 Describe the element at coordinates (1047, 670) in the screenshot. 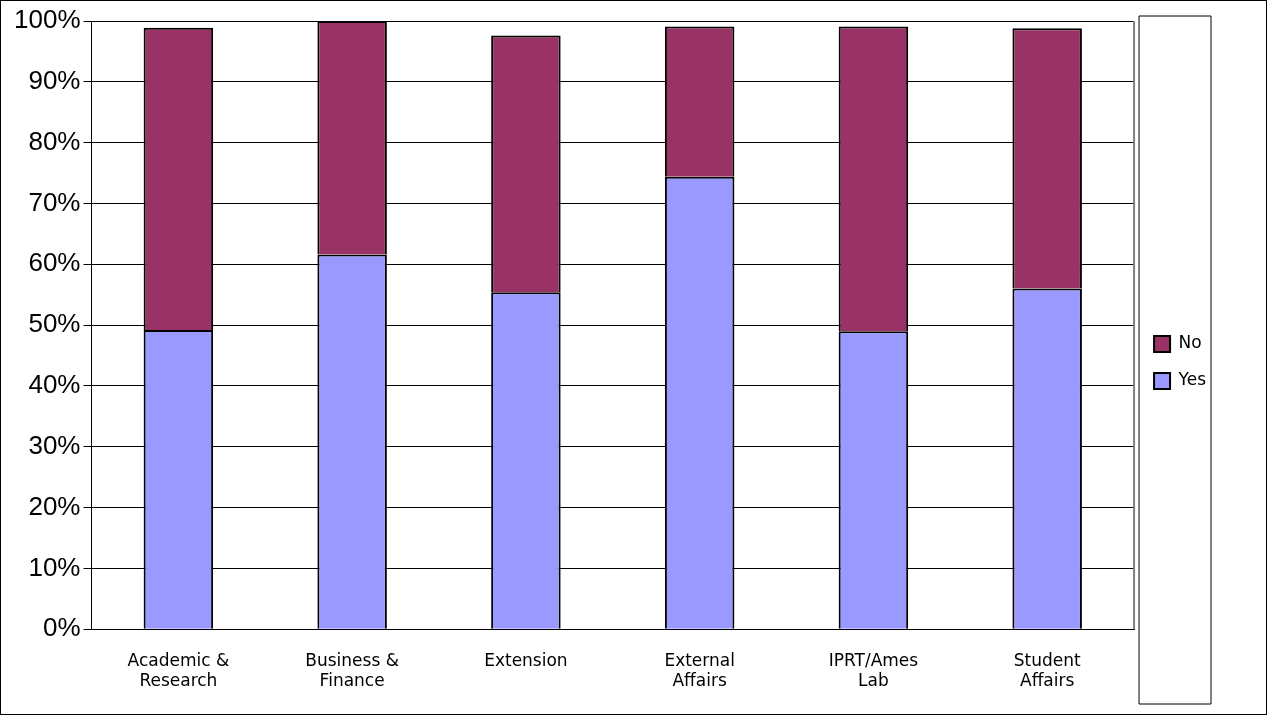

I see `x-tick-label: Student Affairs` at that location.